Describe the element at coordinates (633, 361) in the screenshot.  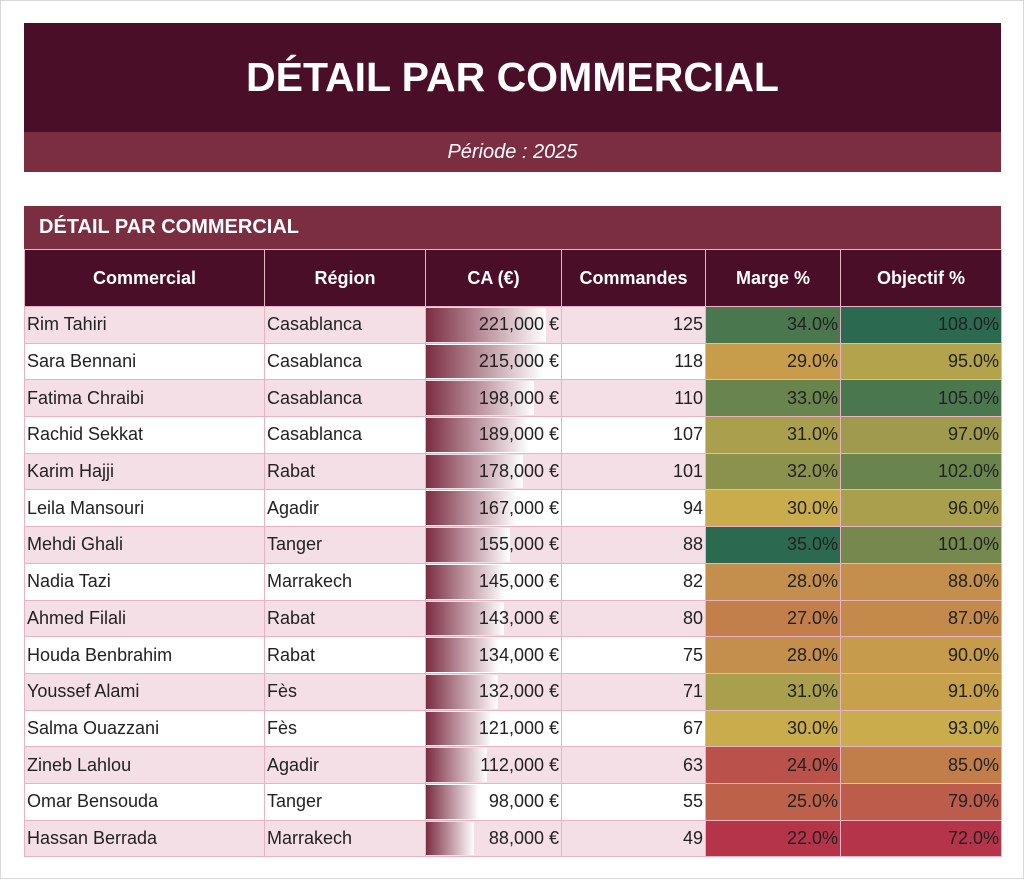
I see `orders-cell: 118` at that location.